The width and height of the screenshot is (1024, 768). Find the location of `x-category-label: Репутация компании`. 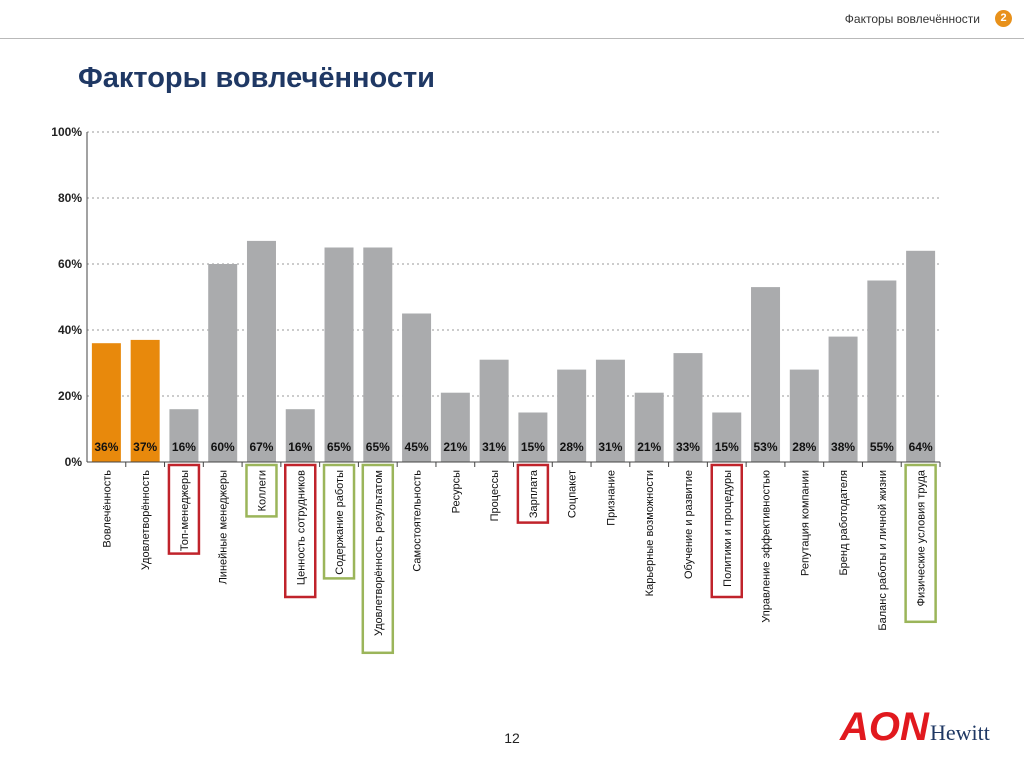

x-category-label: Репутация компании is located at coordinates (805, 523).